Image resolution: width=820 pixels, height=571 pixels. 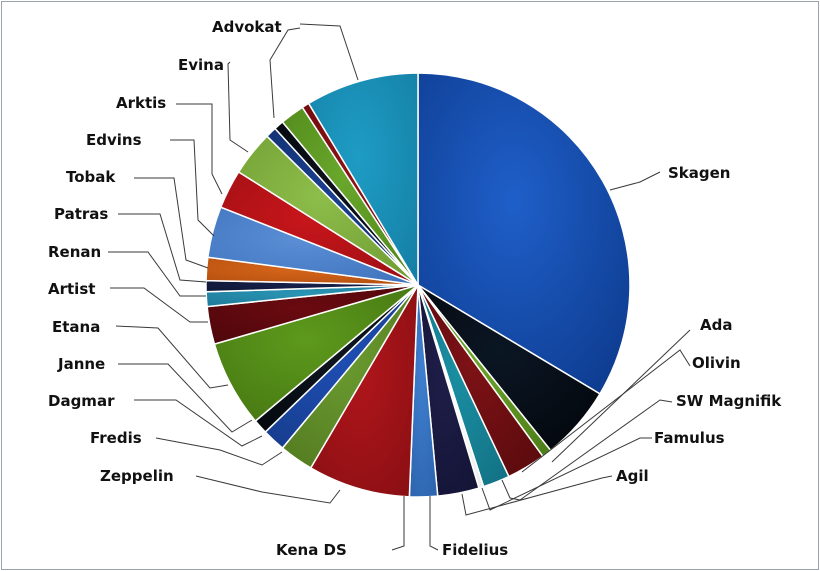 I want to click on label-fredis: Fredis, so click(x=116, y=438).